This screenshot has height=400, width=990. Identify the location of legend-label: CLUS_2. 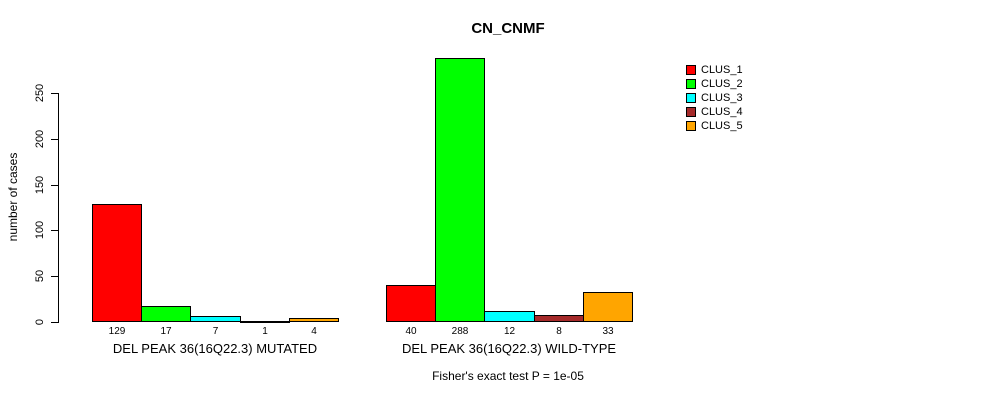
(722, 84).